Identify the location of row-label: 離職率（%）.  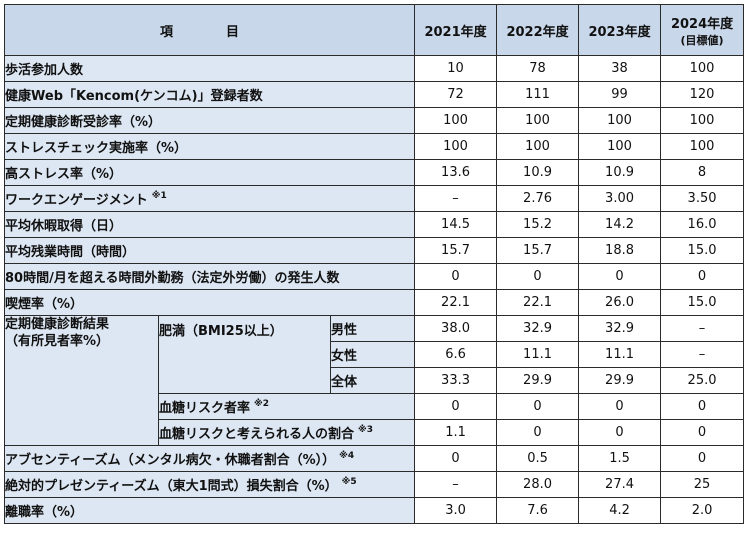
(209, 510).